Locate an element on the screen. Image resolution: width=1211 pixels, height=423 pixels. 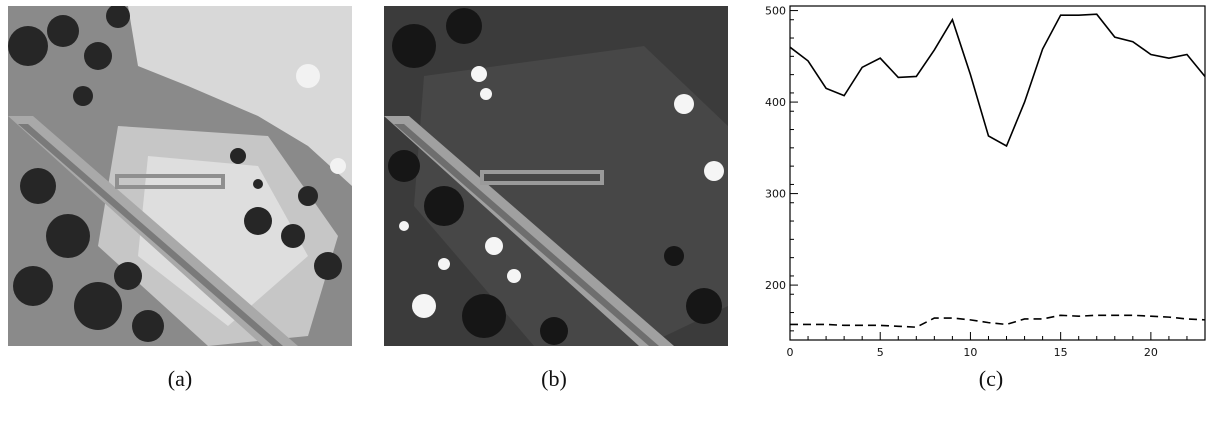
dashed-series-line is located at coordinates (998, 321).